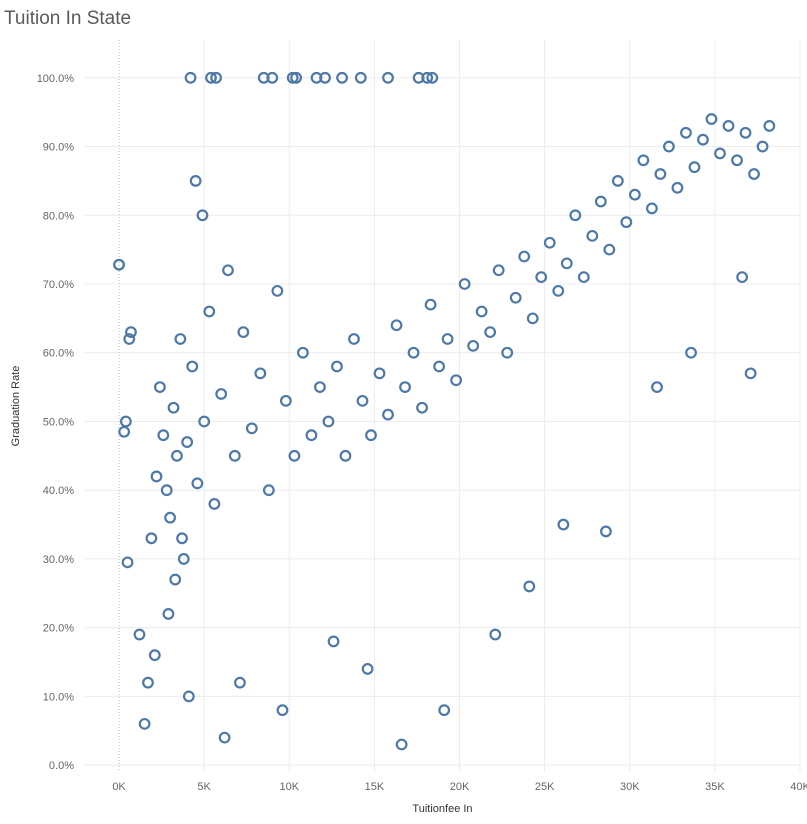 This screenshot has height=824, width=807. What do you see at coordinates (204, 787) in the screenshot?
I see `x-tick-label: 5K` at bounding box center [204, 787].